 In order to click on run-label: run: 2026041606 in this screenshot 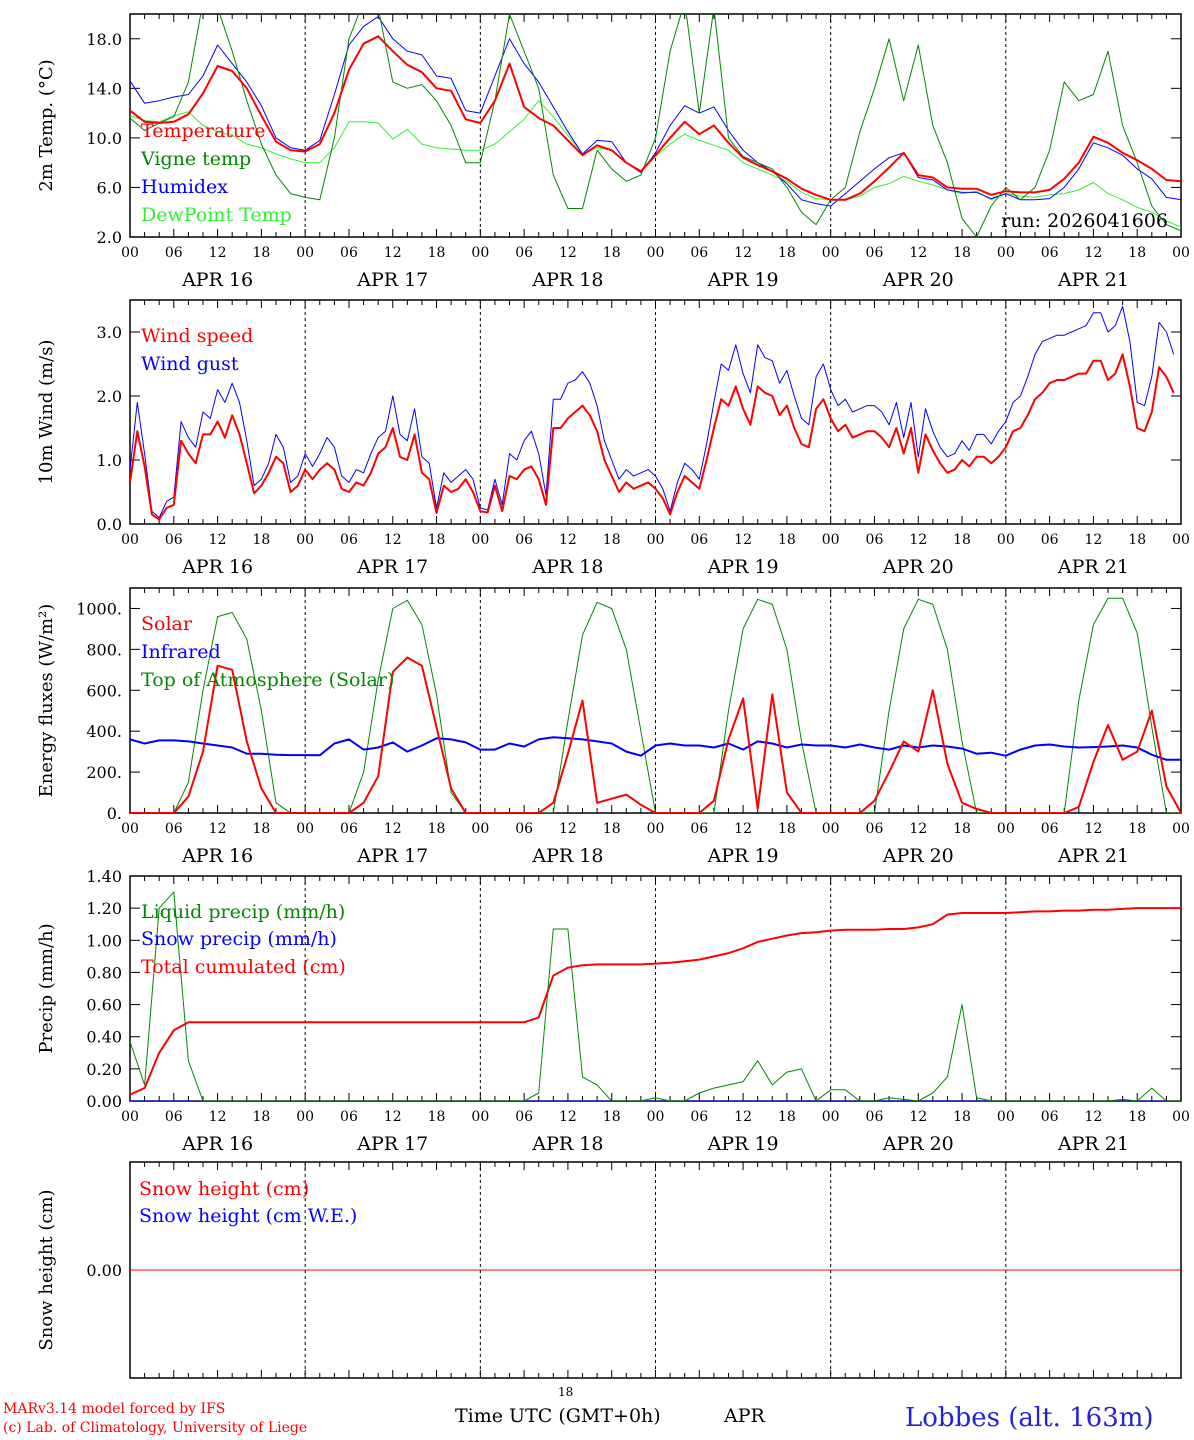, I will do `click(1084, 221)`.